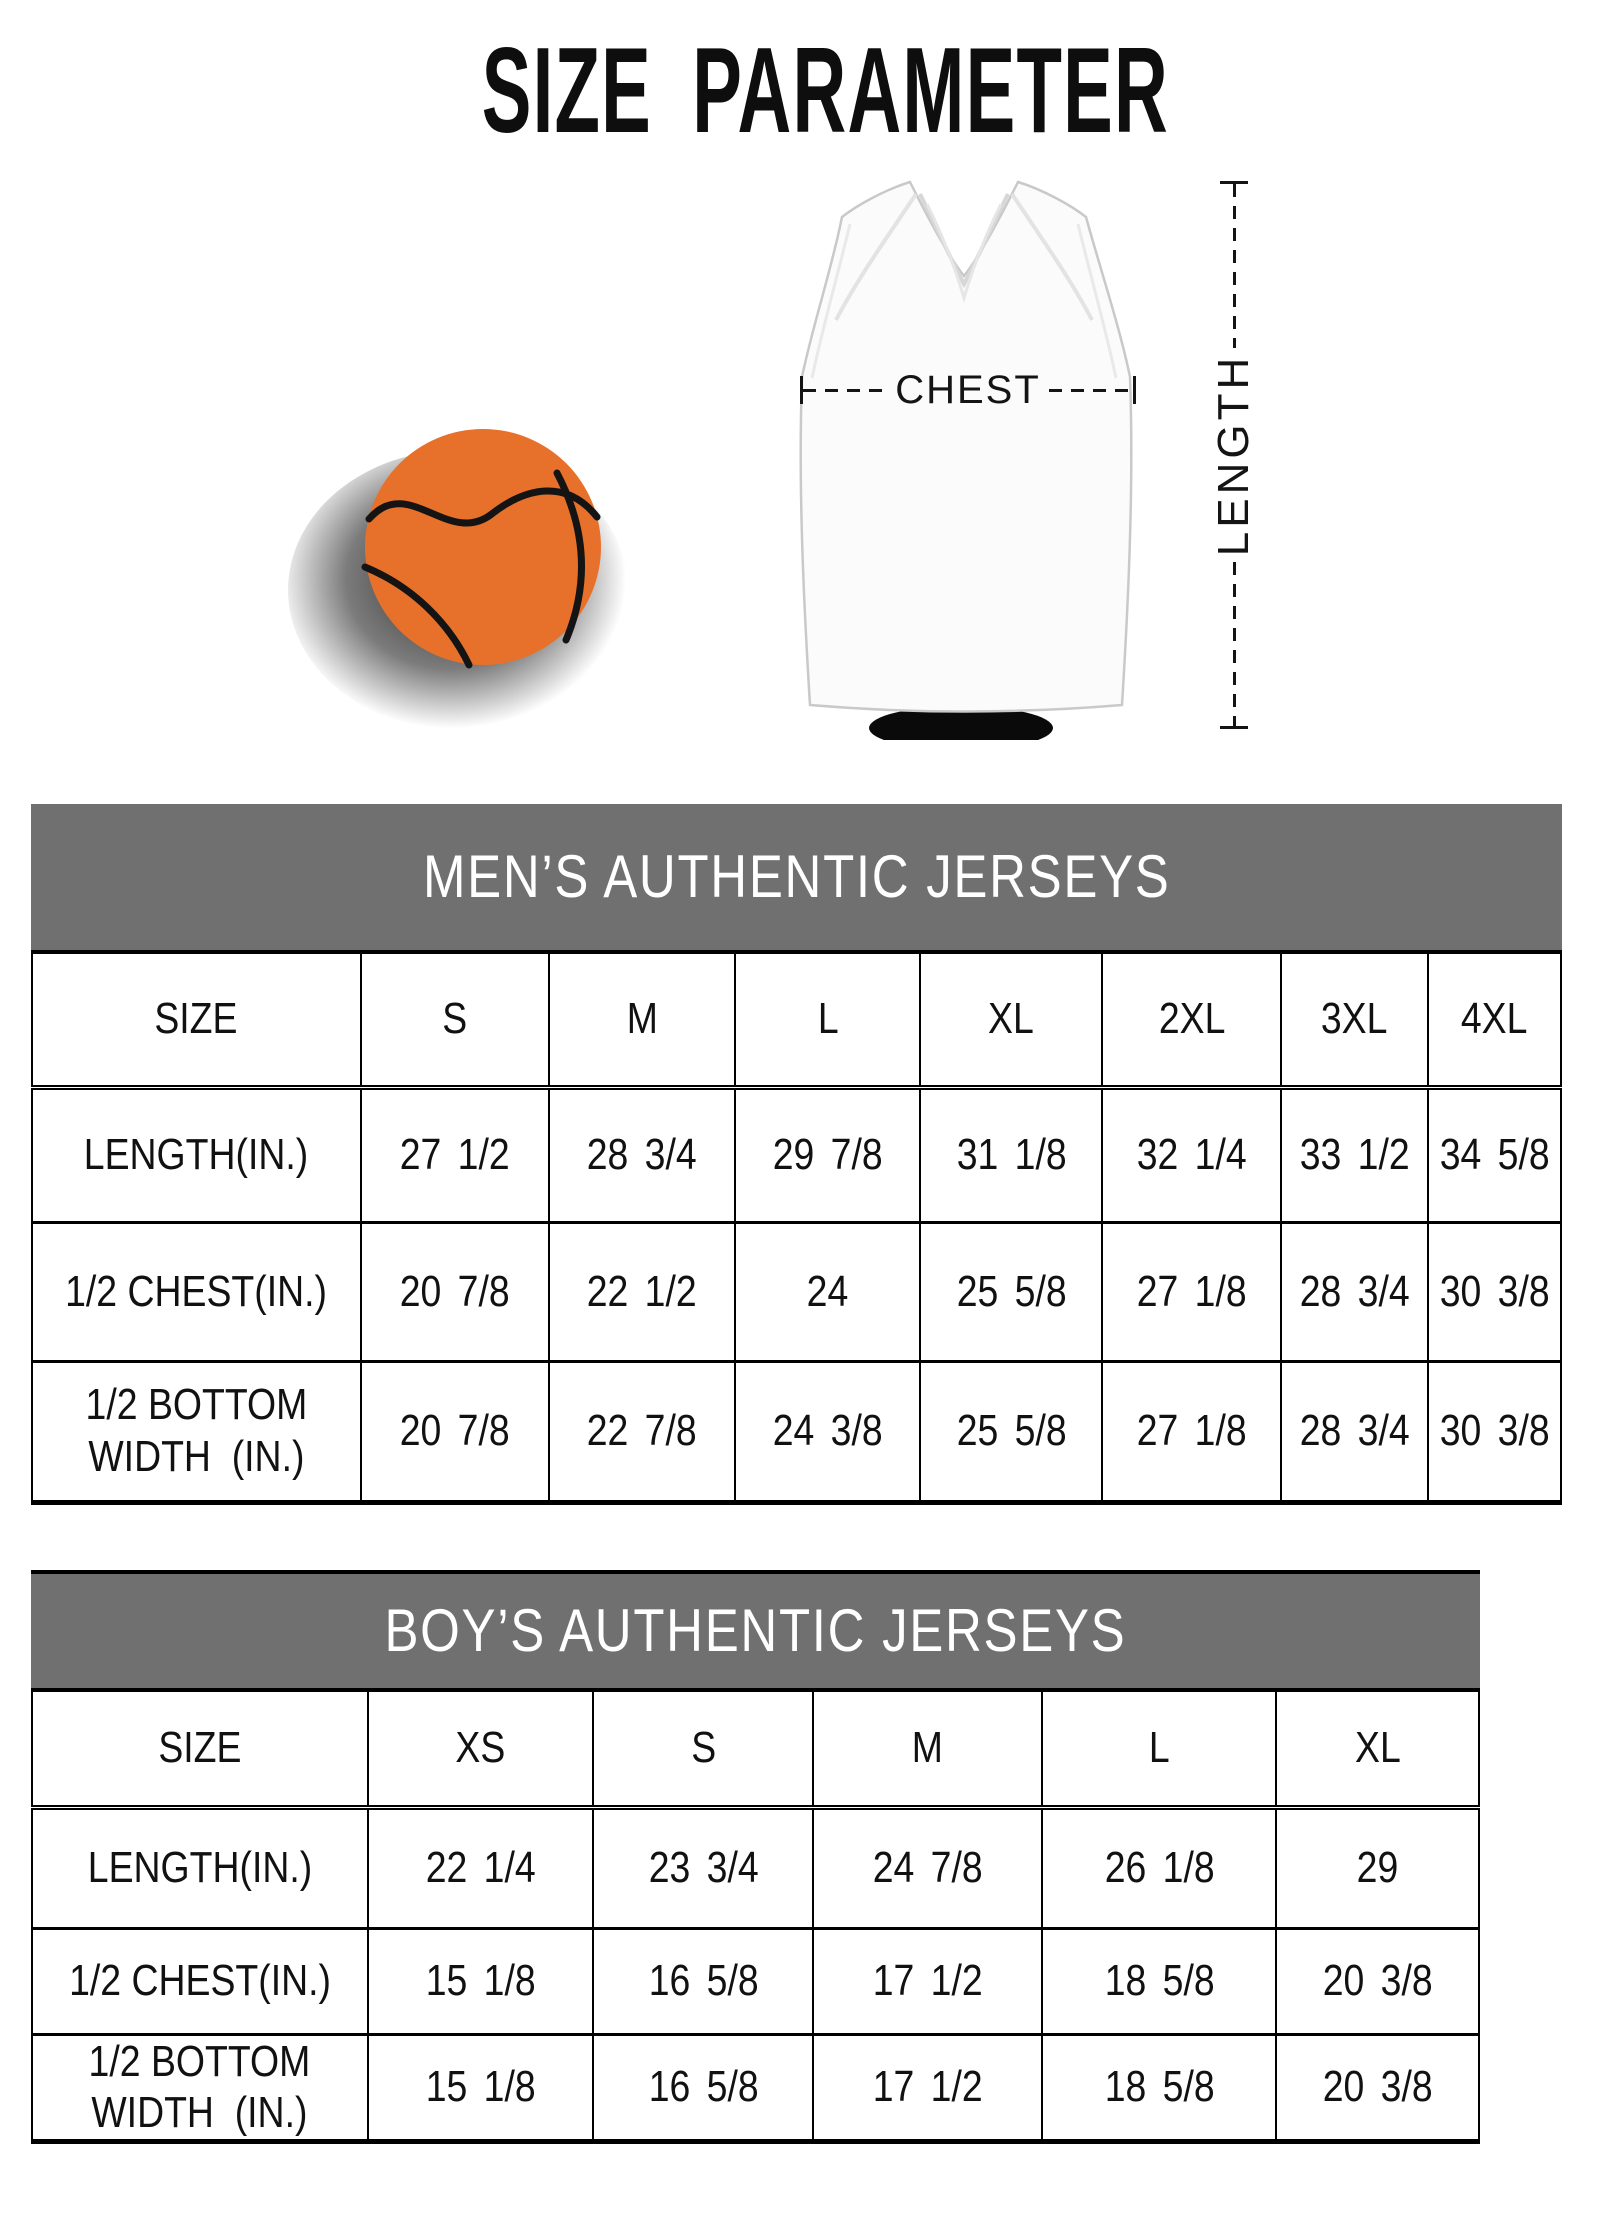  I want to click on cell-text: 24 7/8, so click(927, 1868).